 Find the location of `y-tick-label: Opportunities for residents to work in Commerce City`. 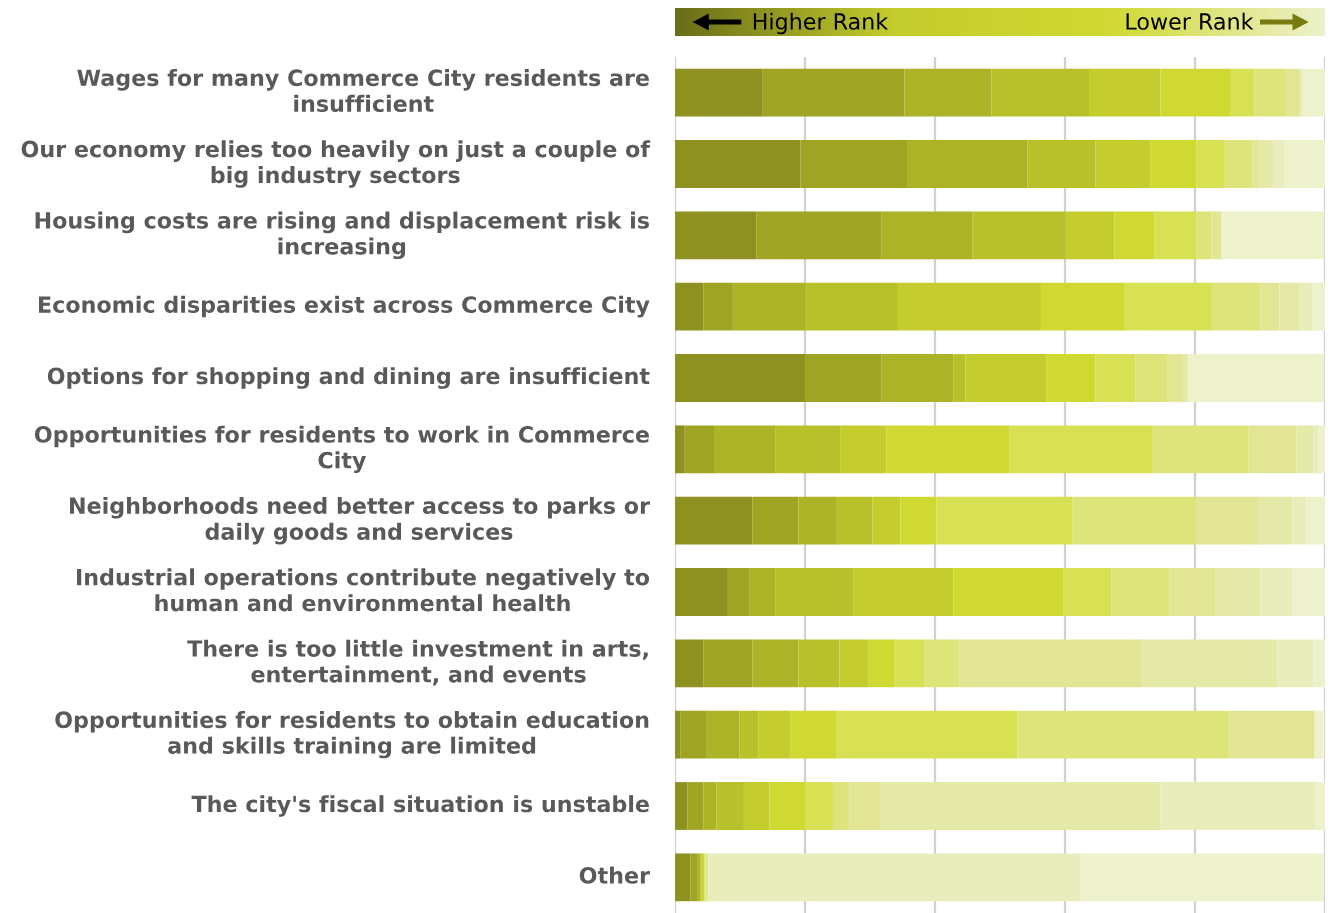

y-tick-label: Opportunities for residents to work in Commerce City is located at coordinates (341, 449).